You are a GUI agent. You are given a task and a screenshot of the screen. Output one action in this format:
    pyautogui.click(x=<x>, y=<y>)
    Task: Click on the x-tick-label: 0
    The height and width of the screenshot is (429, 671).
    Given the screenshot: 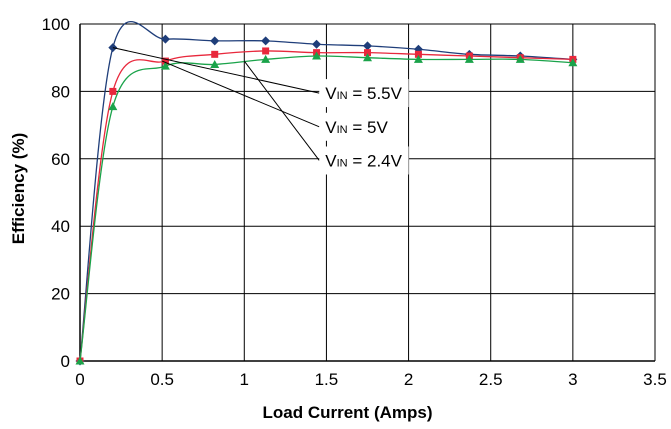 What is the action you would take?
    pyautogui.click(x=79, y=379)
    